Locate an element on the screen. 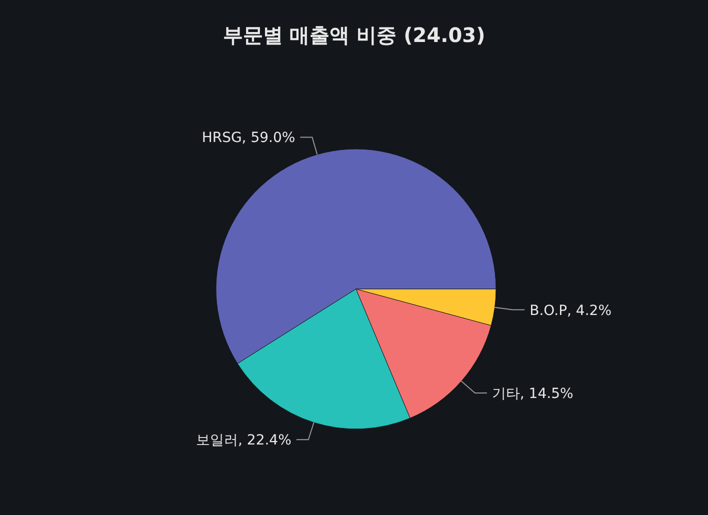  slice-label: 보일러, 22.4% is located at coordinates (244, 440).